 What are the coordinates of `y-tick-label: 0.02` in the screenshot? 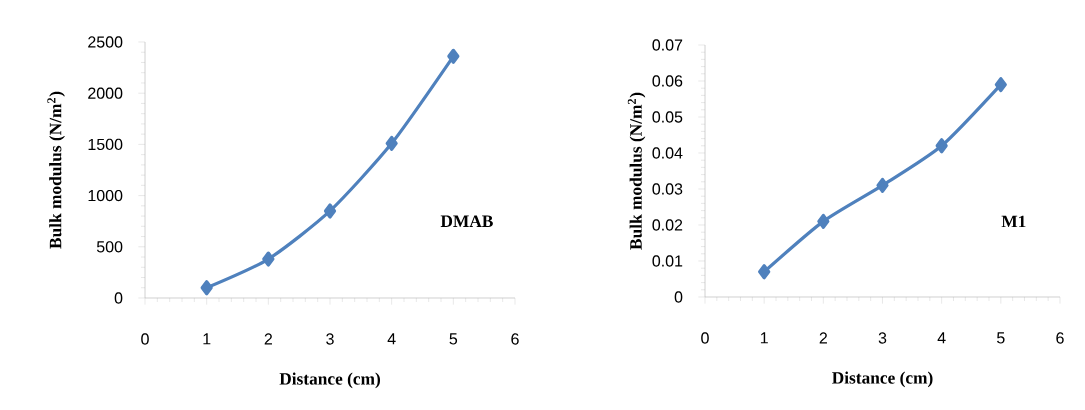 It's located at (667, 225).